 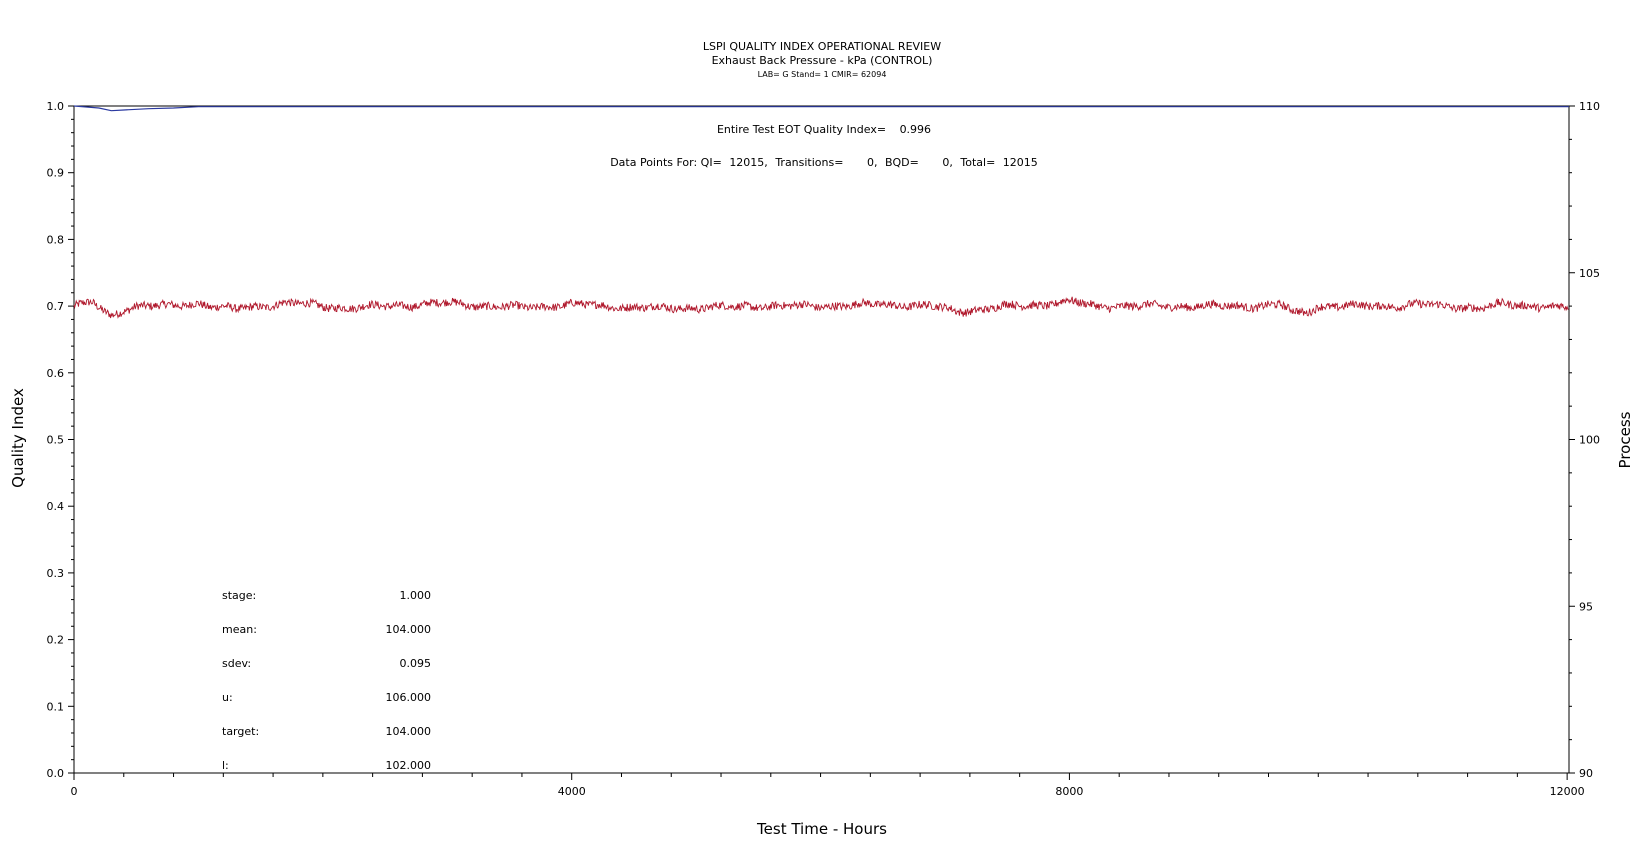 I want to click on y-tick-label-right: 110, so click(x=1589, y=106).